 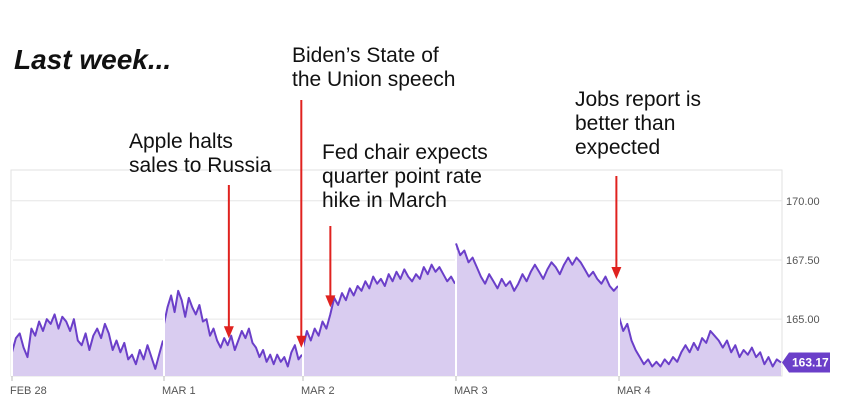 I want to click on annotation-line: Fed chair expects, so click(x=405, y=152).